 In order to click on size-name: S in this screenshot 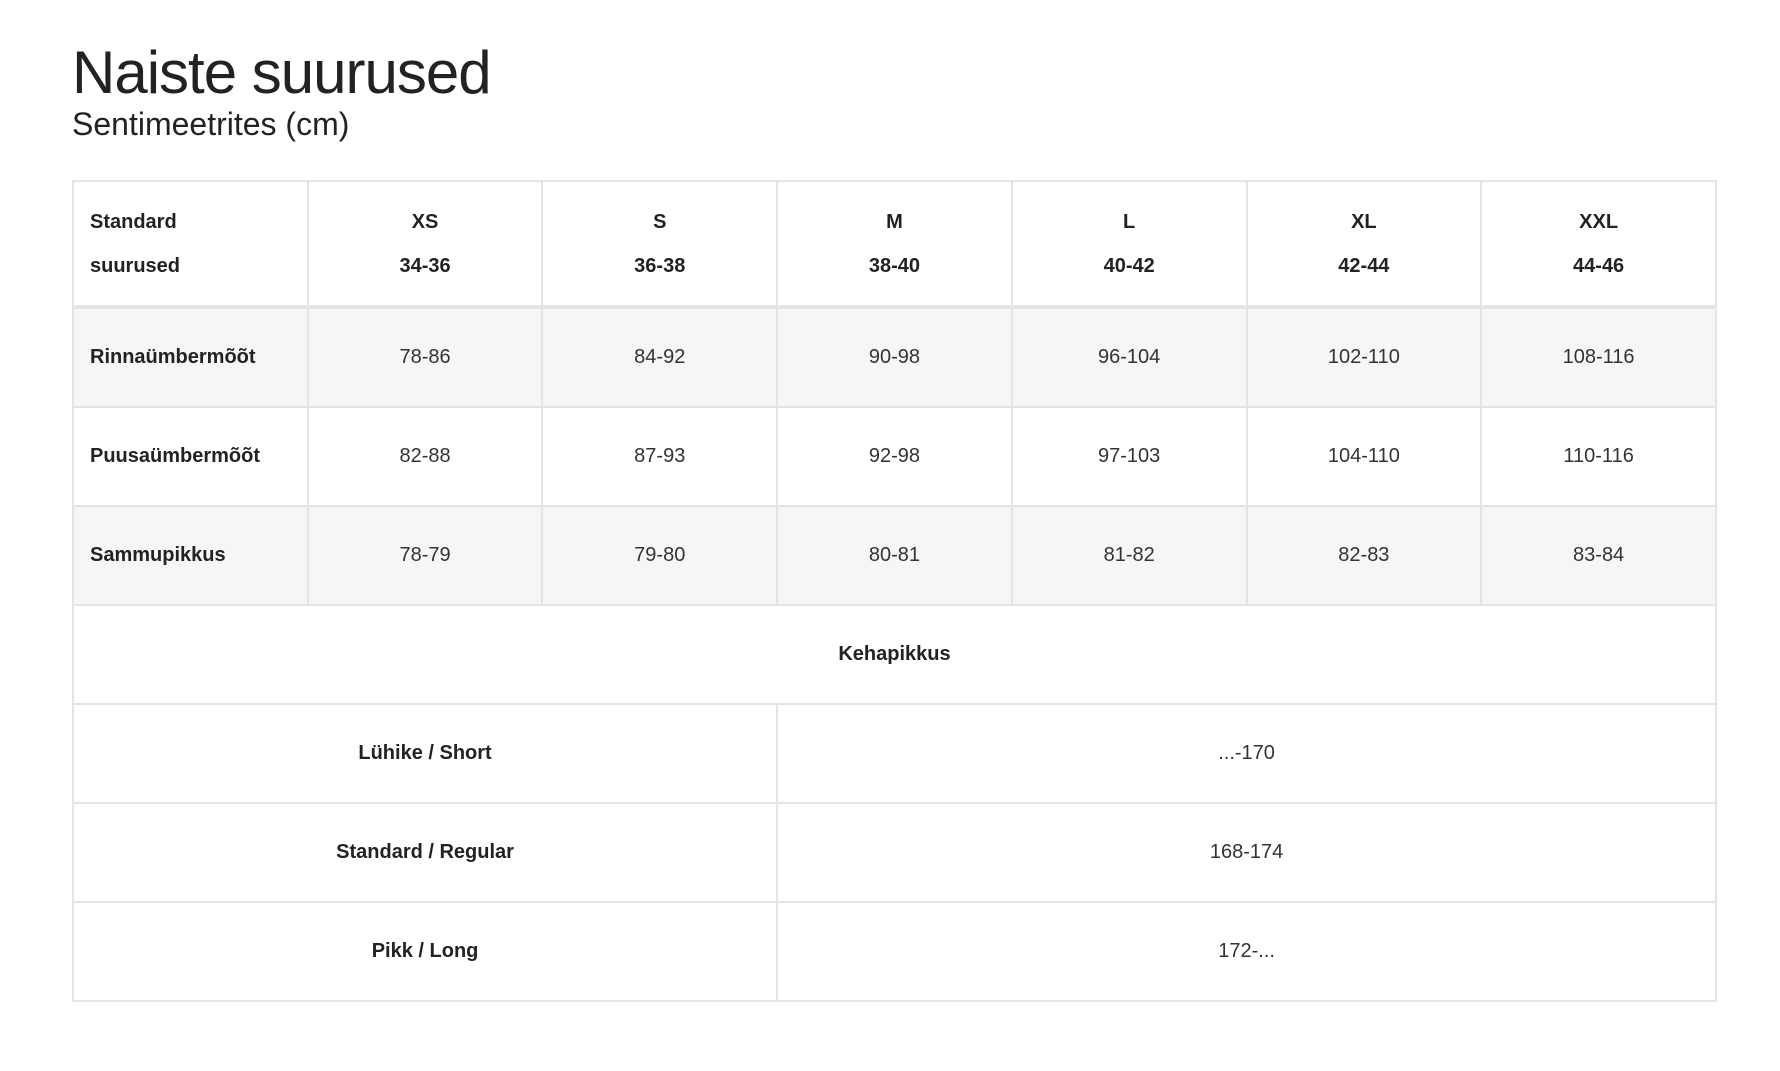, I will do `click(660, 221)`.